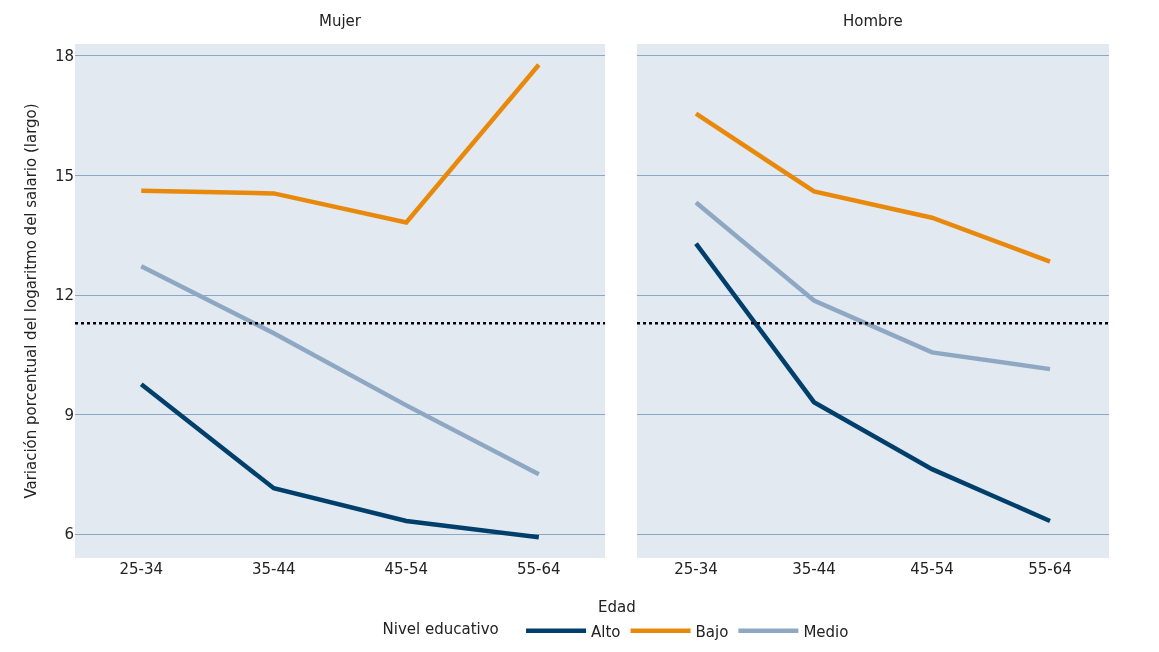 The image size is (1159, 652). Describe the element at coordinates (64, 175) in the screenshot. I see `y-tick-label: 15` at that location.